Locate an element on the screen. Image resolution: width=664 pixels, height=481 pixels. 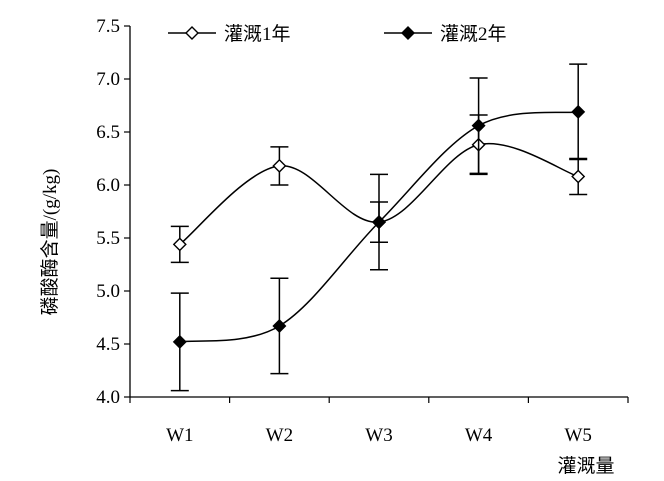
x-tick-label: W1 is located at coordinates (179, 435).